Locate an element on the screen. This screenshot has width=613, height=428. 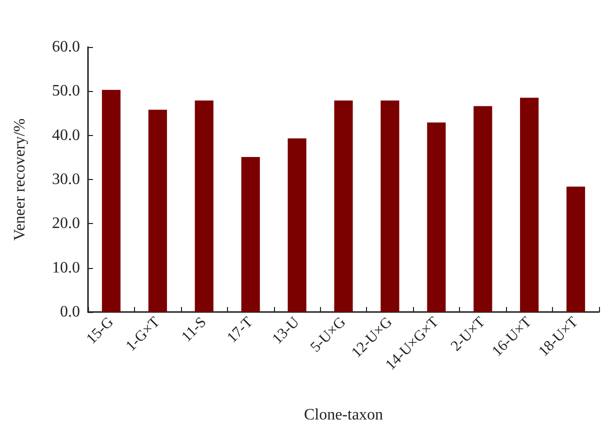
y-tick-label: 20.0 is located at coordinates (66, 223).